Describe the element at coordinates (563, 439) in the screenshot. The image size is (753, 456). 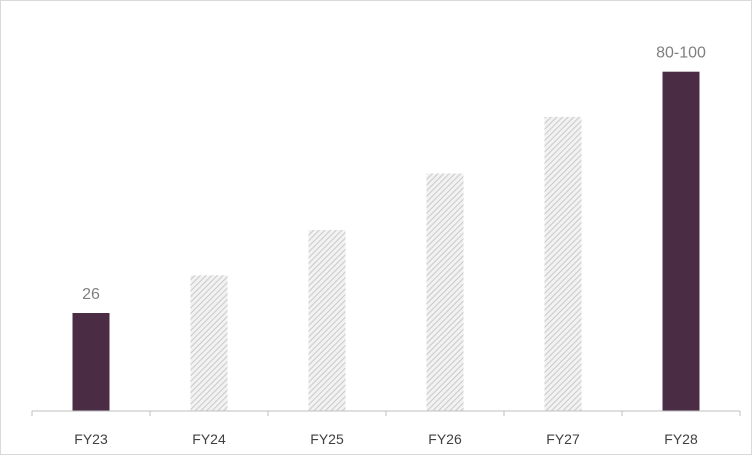
I see `x-tick-label-fy27: FY27` at that location.